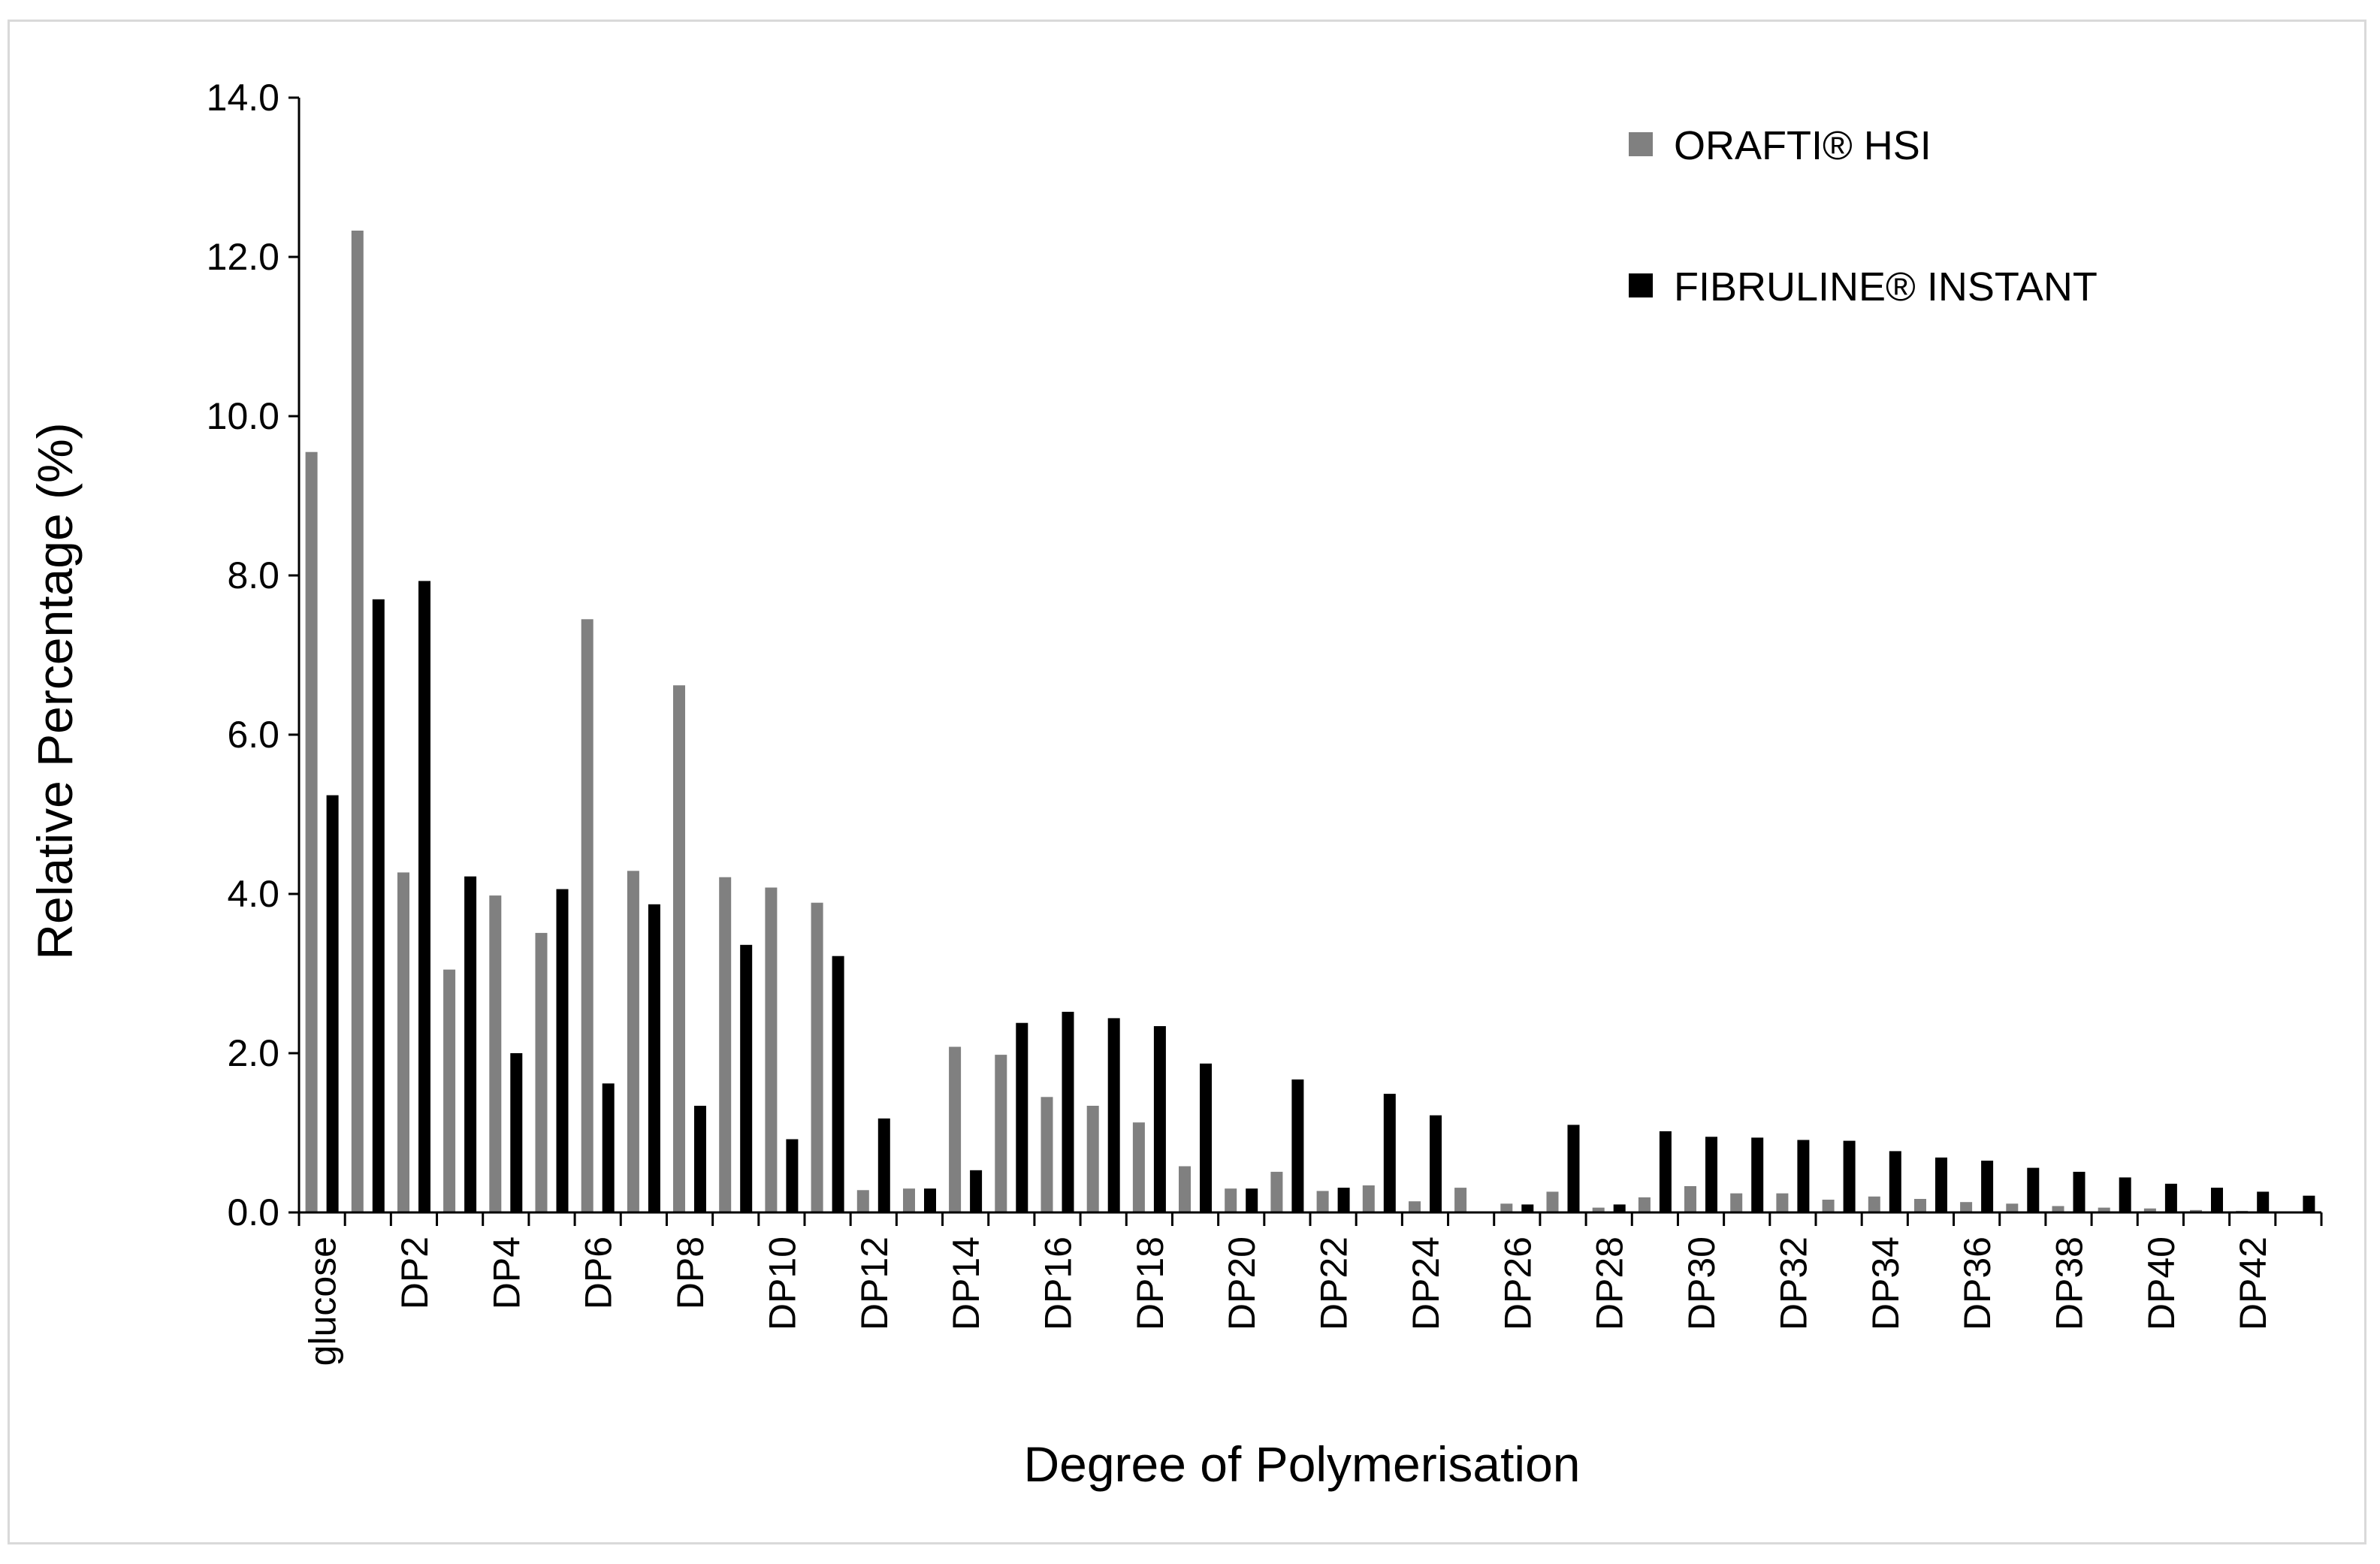 The width and height of the screenshot is (2380, 1564). What do you see at coordinates (1068, 1111) in the screenshot?
I see `bar-fibruline-DP16` at bounding box center [1068, 1111].